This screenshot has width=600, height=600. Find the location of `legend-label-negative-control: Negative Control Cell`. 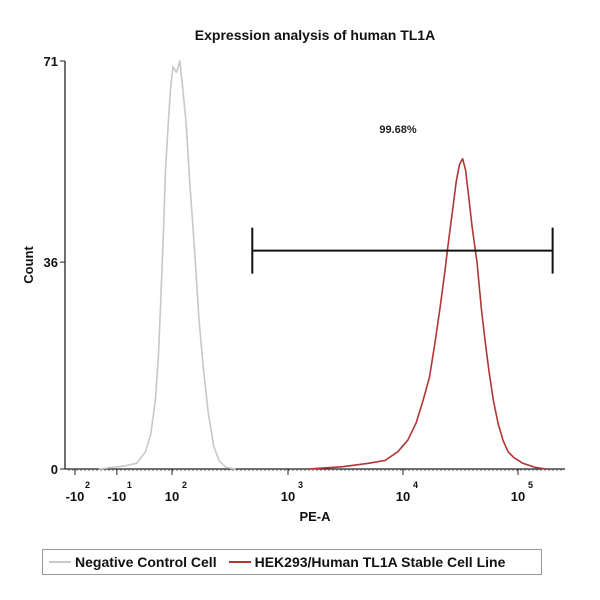

legend-label-negative-control: Negative Control Cell is located at coordinates (146, 562).